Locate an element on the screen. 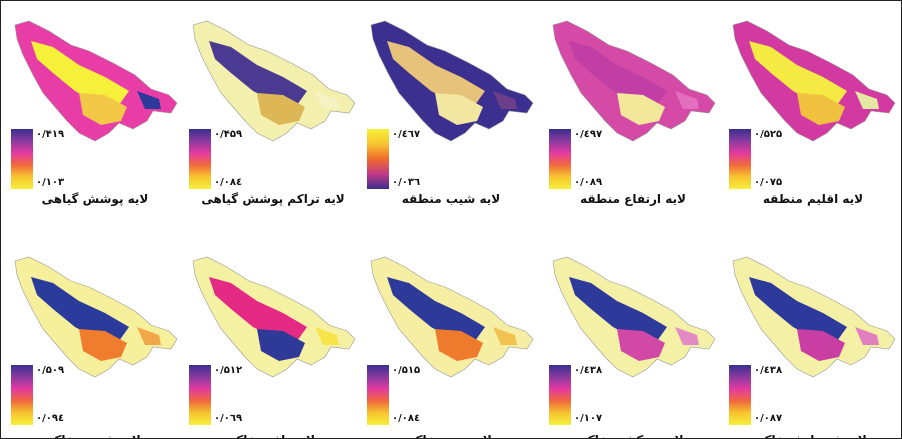 This screenshot has height=439, width=902. map-title: لایه زهکشی خاک is located at coordinates (633, 435).